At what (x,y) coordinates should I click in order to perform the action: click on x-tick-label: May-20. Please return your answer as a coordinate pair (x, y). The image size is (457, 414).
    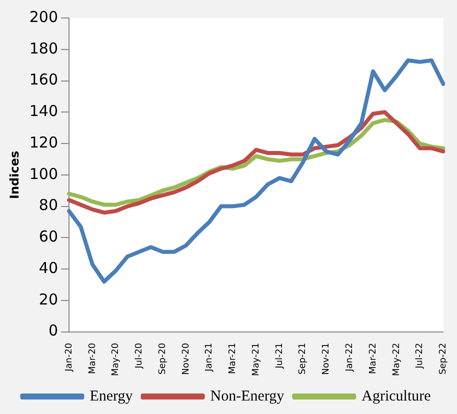
    Looking at the image, I should click on (116, 359).